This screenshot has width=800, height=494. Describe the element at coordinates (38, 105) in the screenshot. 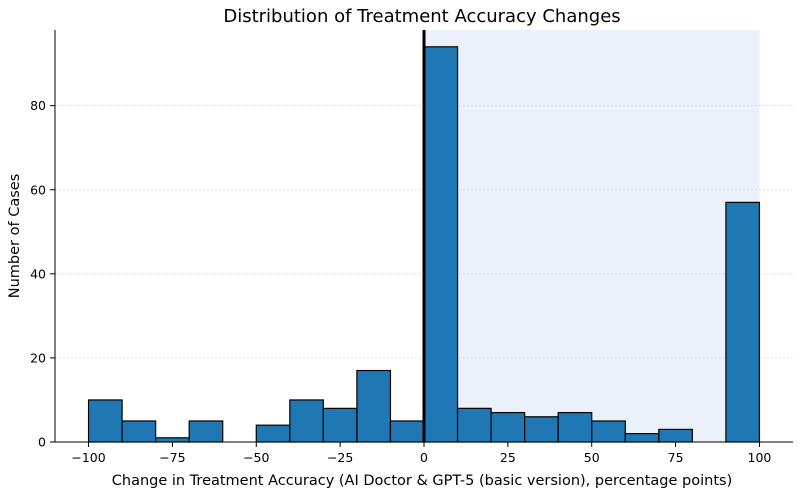

I see `y-tick-label: 80` at that location.